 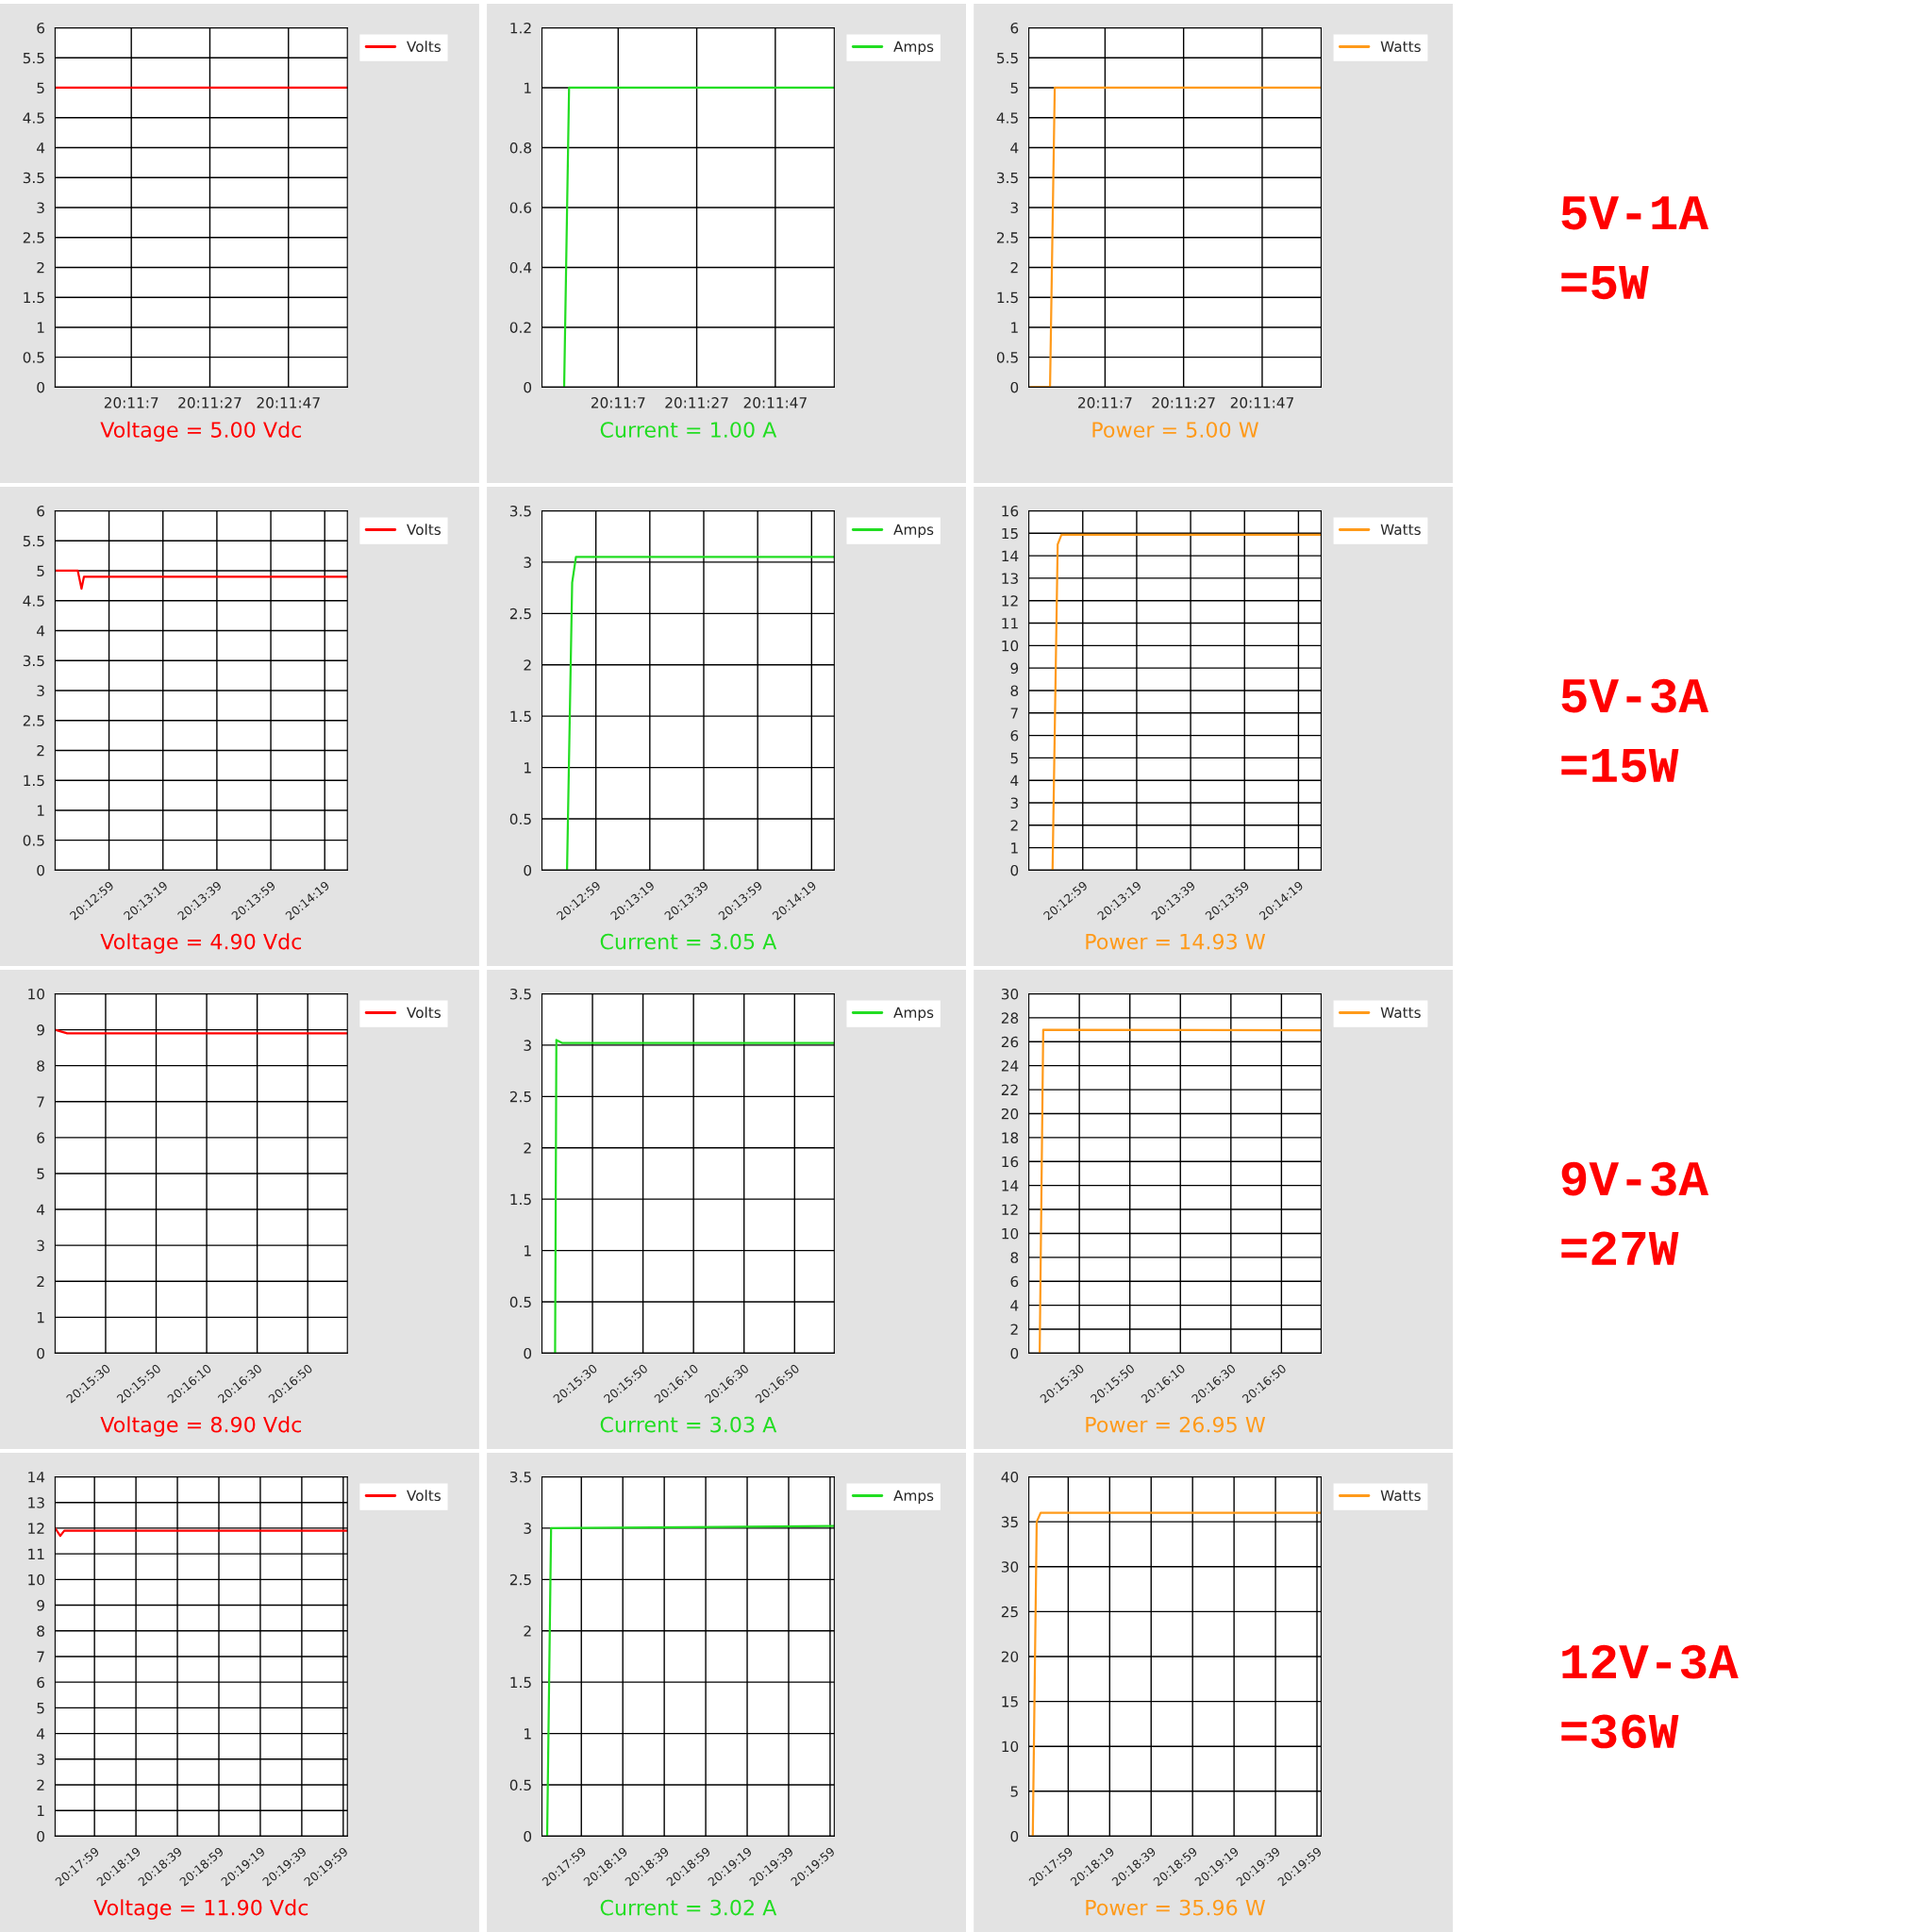 What do you see at coordinates (520, 148) in the screenshot?
I see `y-tick-label: 0.8` at bounding box center [520, 148].